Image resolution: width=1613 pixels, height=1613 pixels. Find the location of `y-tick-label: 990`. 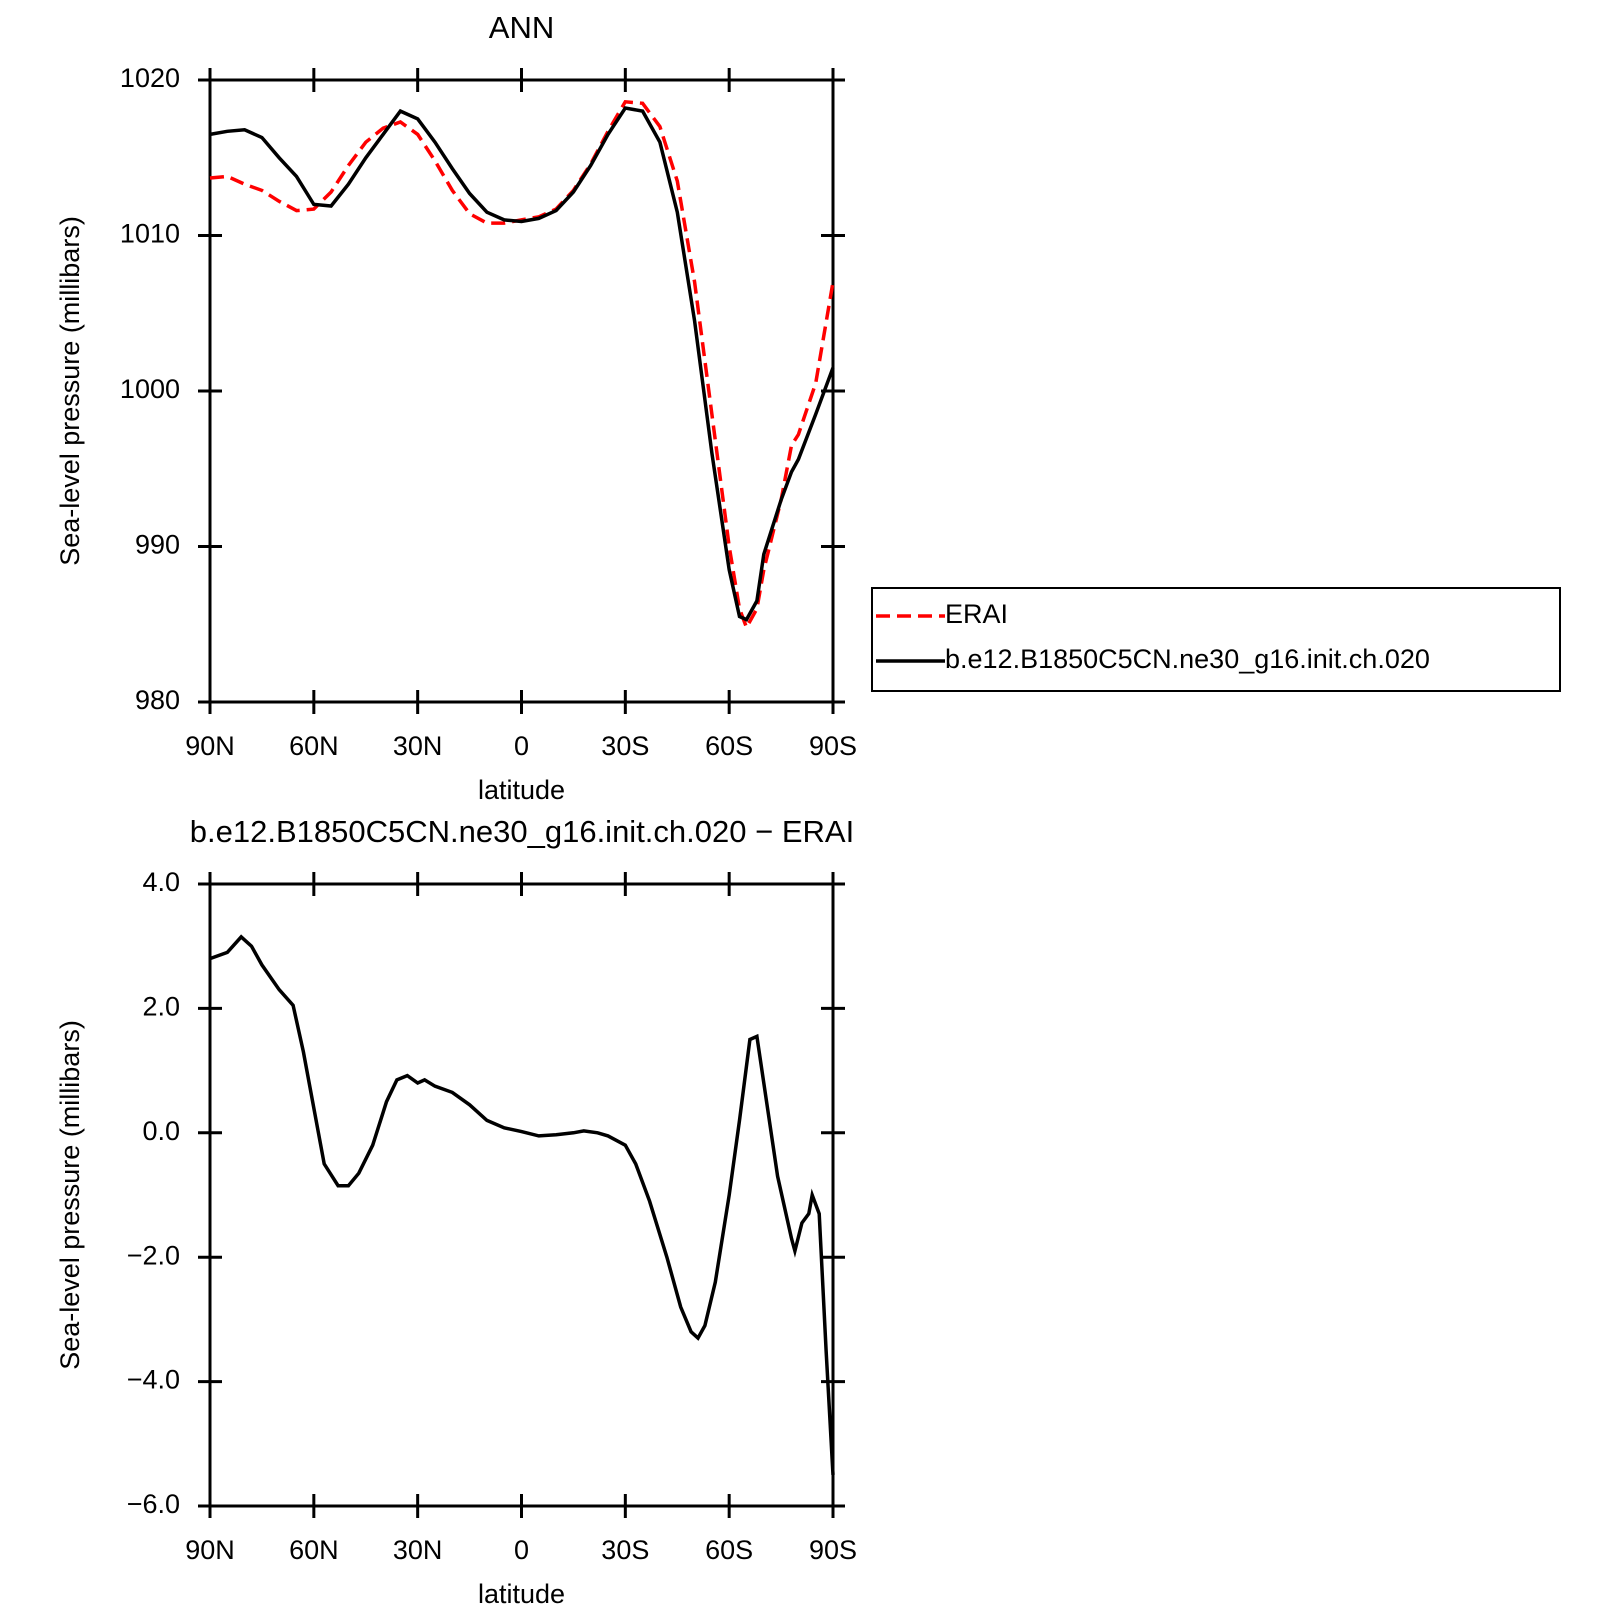

y-tick-label: 990 is located at coordinates (157, 545).